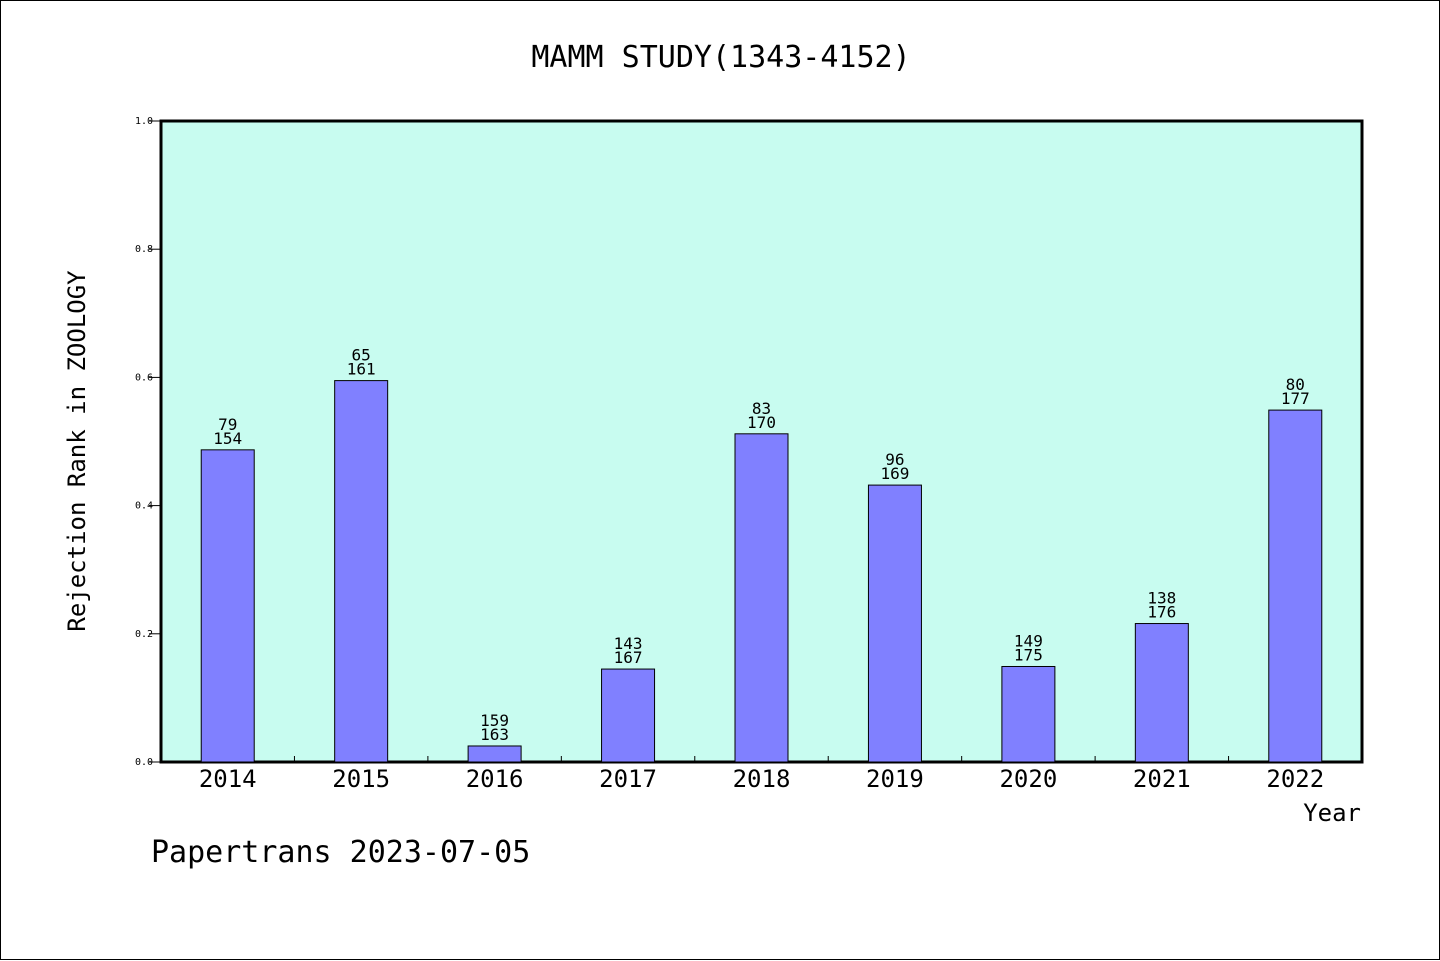 The height and width of the screenshot is (961, 1440). What do you see at coordinates (228, 779) in the screenshot?
I see `x-tick-label: 2014` at bounding box center [228, 779].